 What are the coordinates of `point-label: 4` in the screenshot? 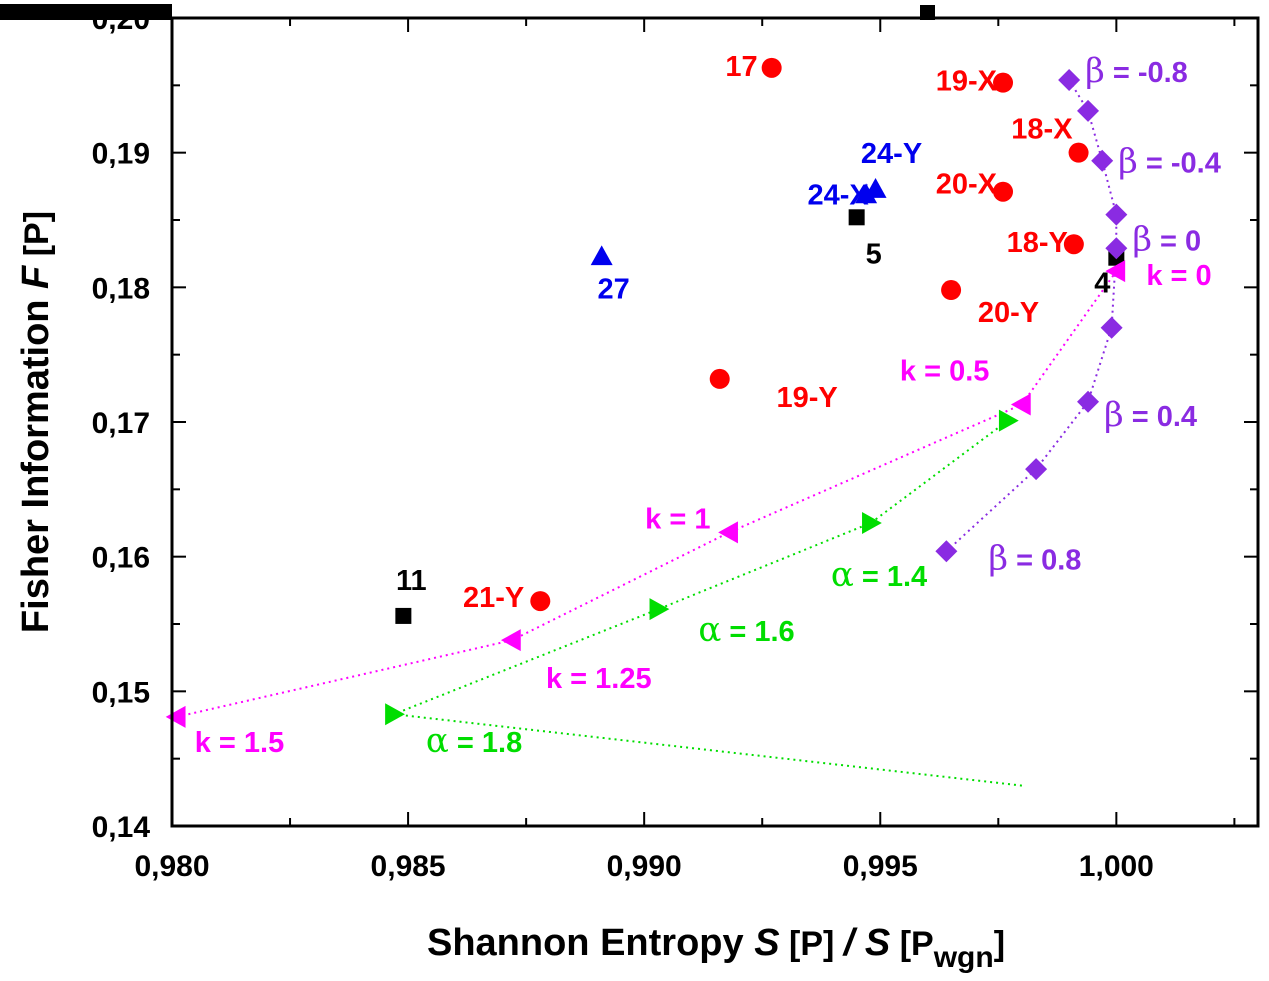 It's located at (1102, 284).